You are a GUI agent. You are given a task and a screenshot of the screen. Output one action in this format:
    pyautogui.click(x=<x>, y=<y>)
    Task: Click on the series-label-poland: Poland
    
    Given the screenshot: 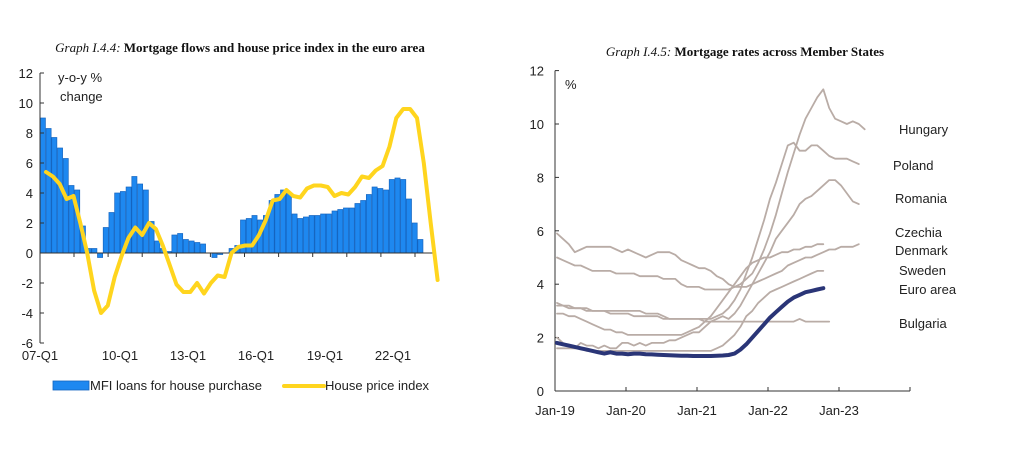 What is the action you would take?
    pyautogui.click(x=913, y=165)
    